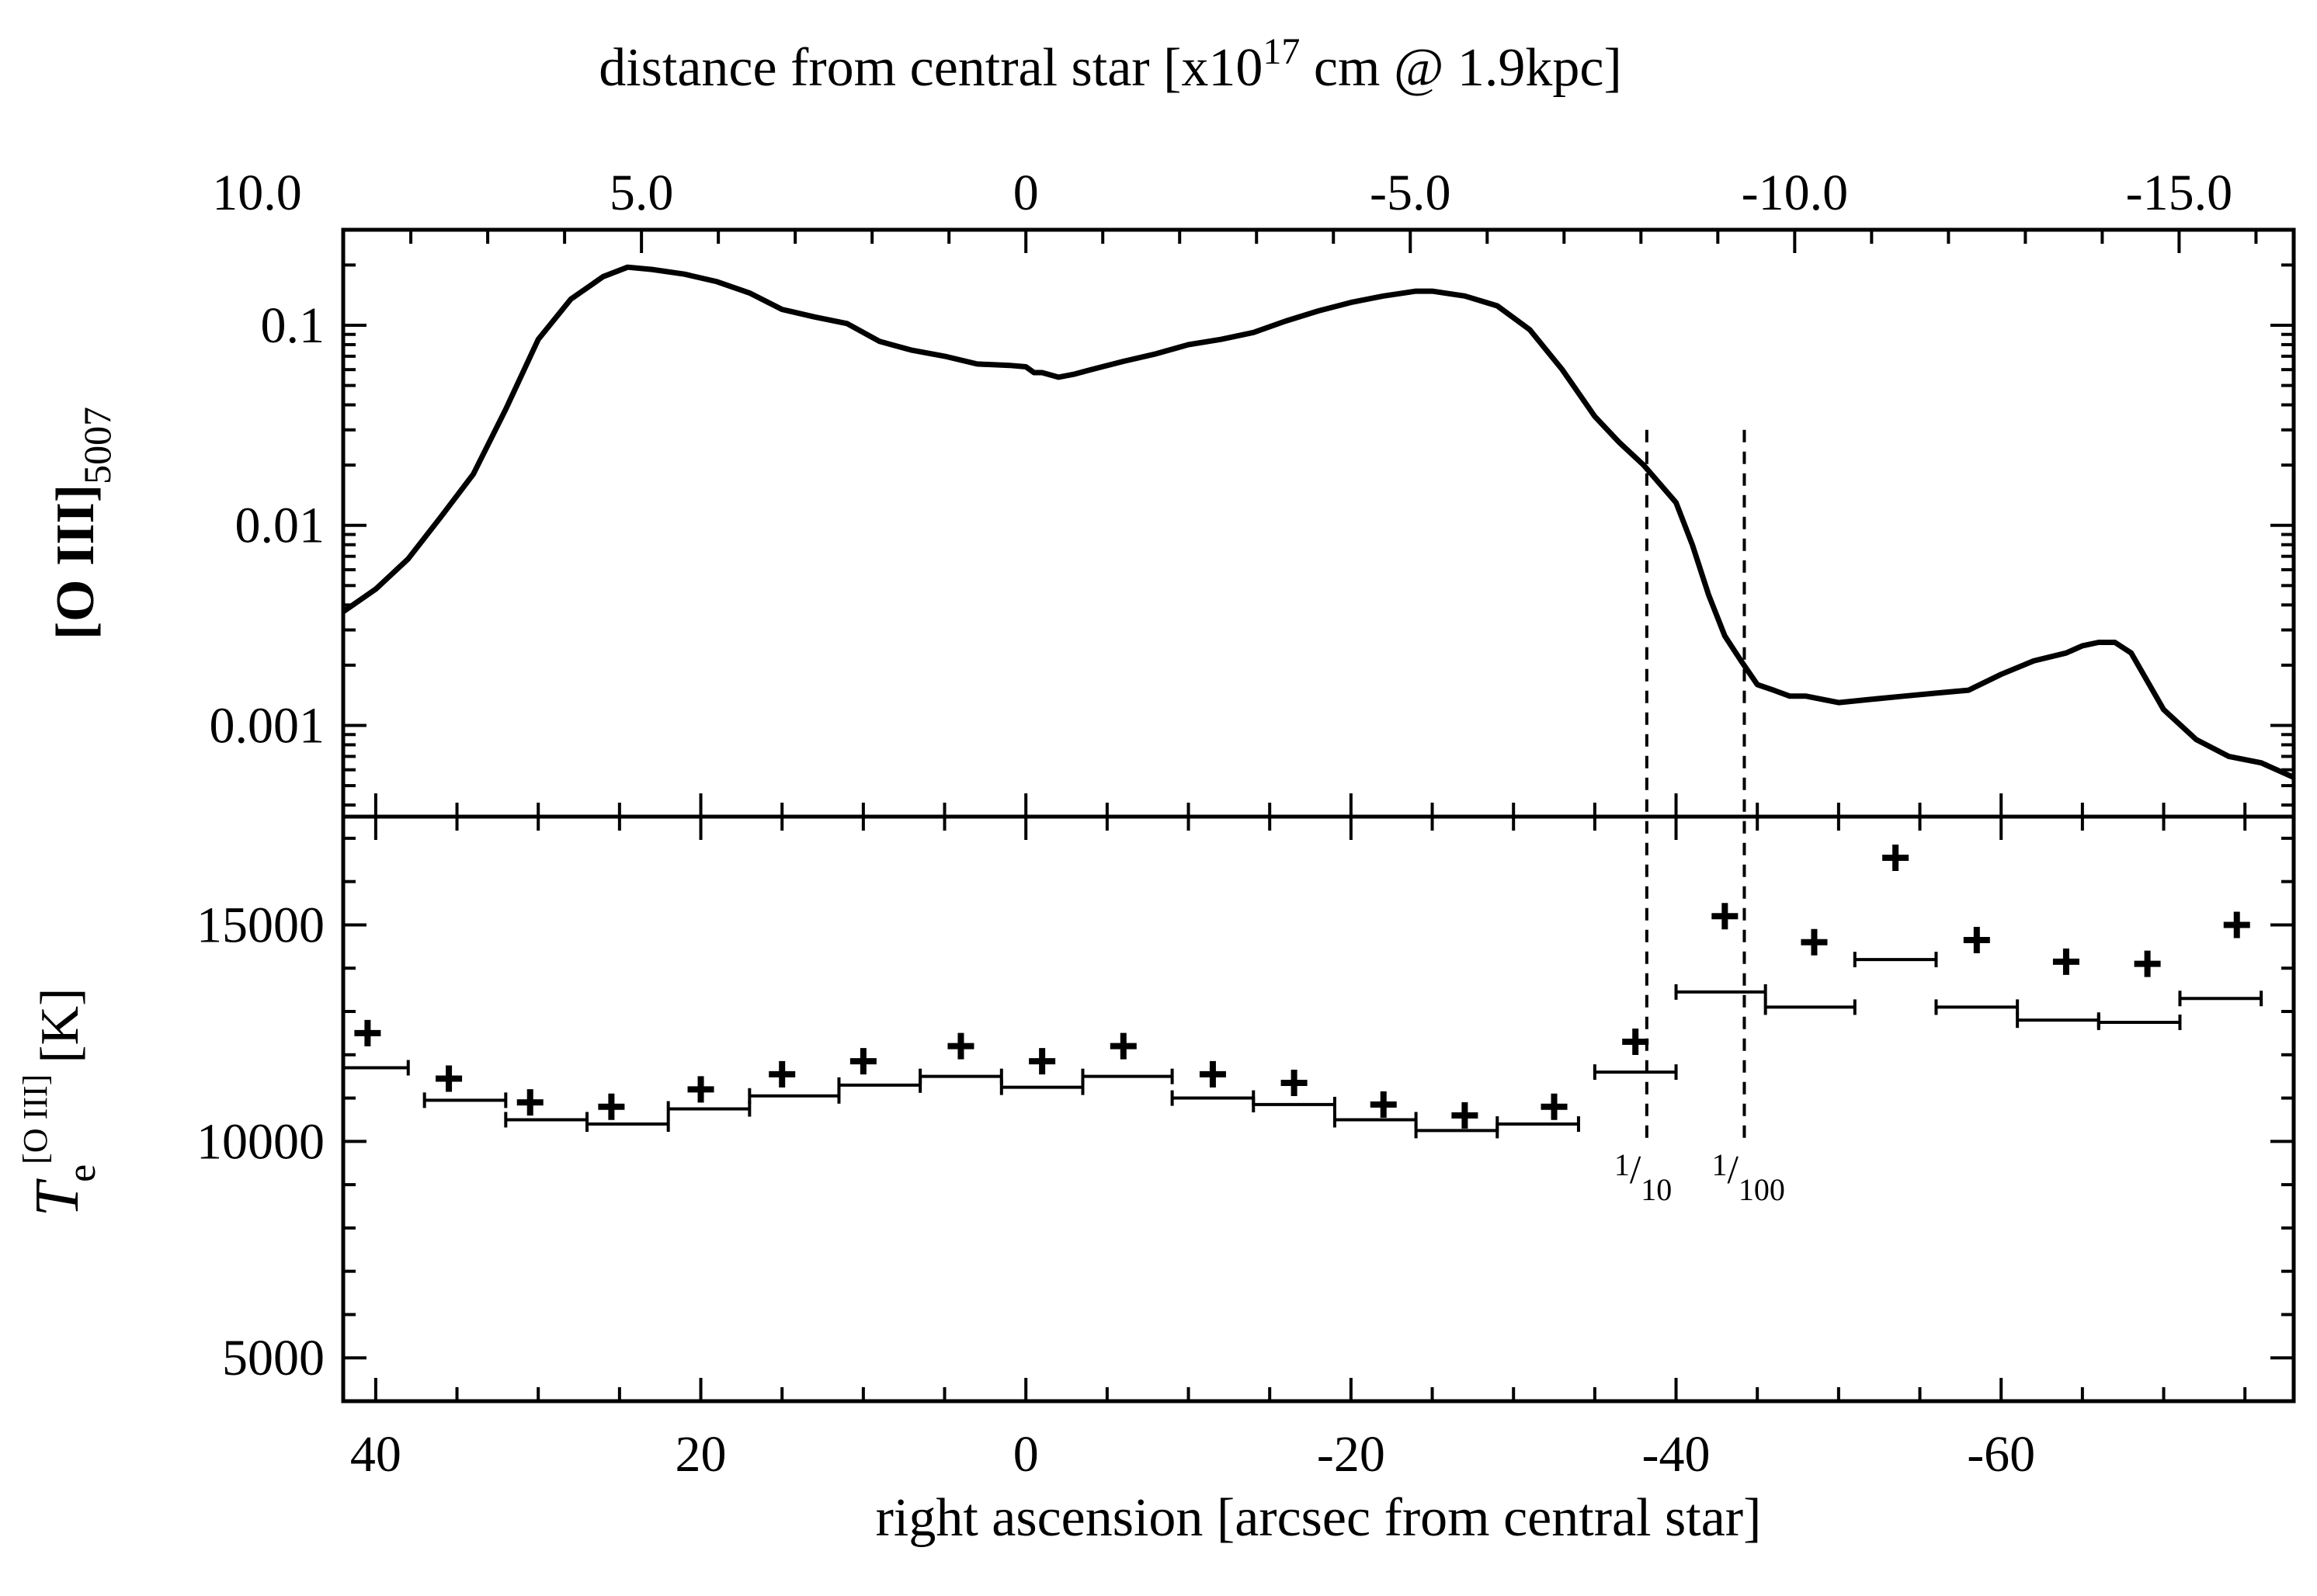 The width and height of the screenshot is (2317, 1596). Describe the element at coordinates (1747, 1177) in the screenshot. I see `threshold-marker-label: 1/100` at that location.